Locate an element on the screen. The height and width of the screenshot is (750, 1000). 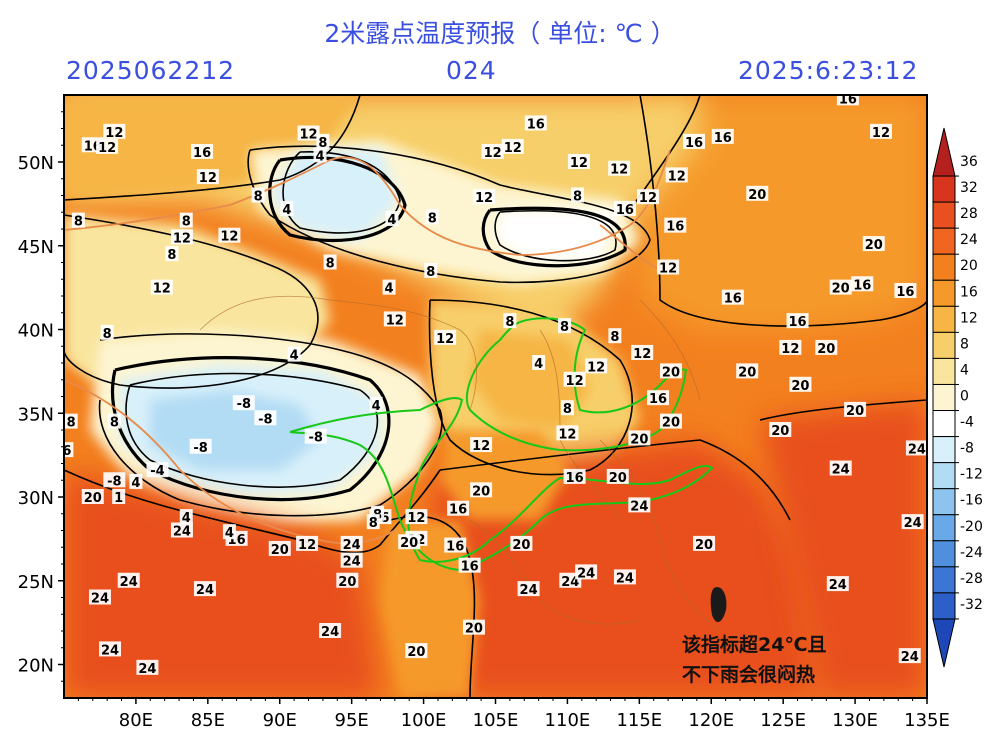
colorbar-label: -8 is located at coordinates (967, 449).